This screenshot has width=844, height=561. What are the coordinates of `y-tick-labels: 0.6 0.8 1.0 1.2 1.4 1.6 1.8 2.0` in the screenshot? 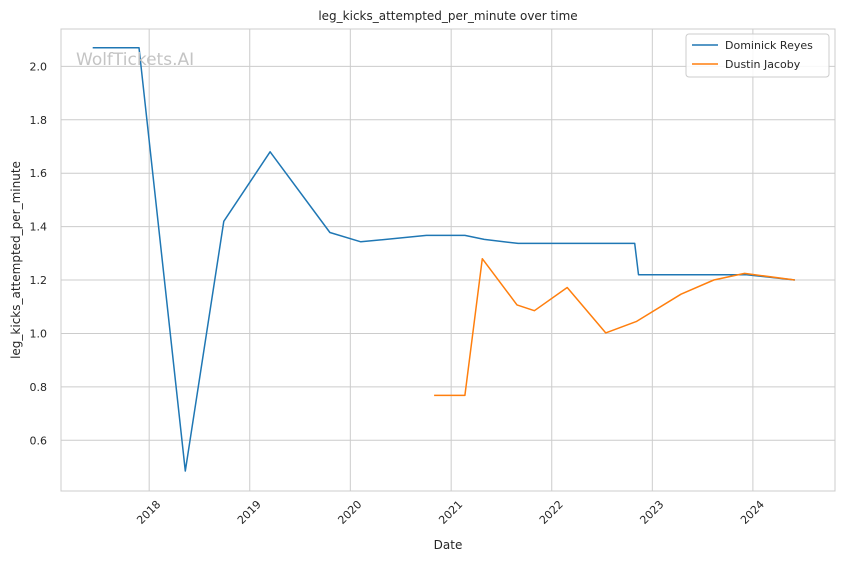 It's located at (39, 253).